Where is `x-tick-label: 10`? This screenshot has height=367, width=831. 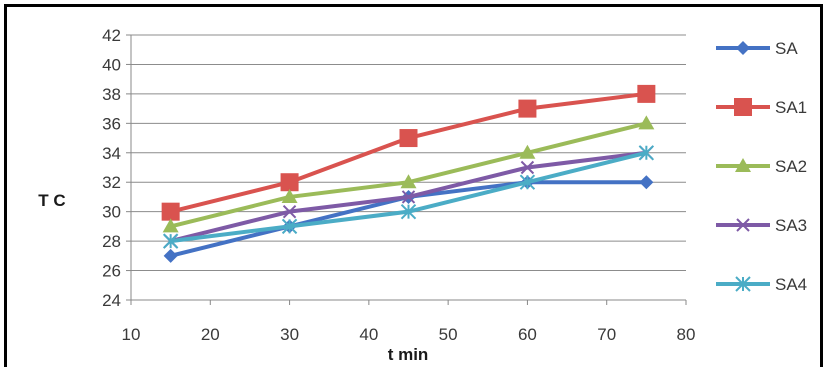 x-tick-label: 10 is located at coordinates (131, 334).